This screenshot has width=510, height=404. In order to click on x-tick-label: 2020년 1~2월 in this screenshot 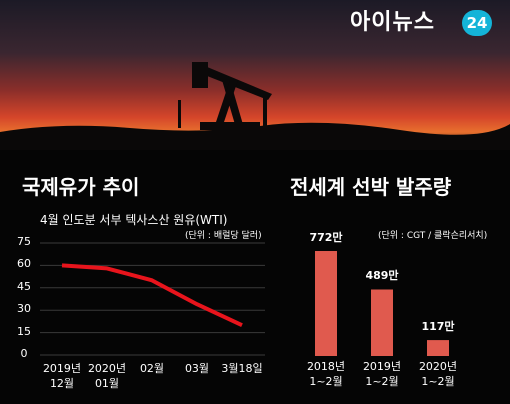, I will do `click(438, 374)`.